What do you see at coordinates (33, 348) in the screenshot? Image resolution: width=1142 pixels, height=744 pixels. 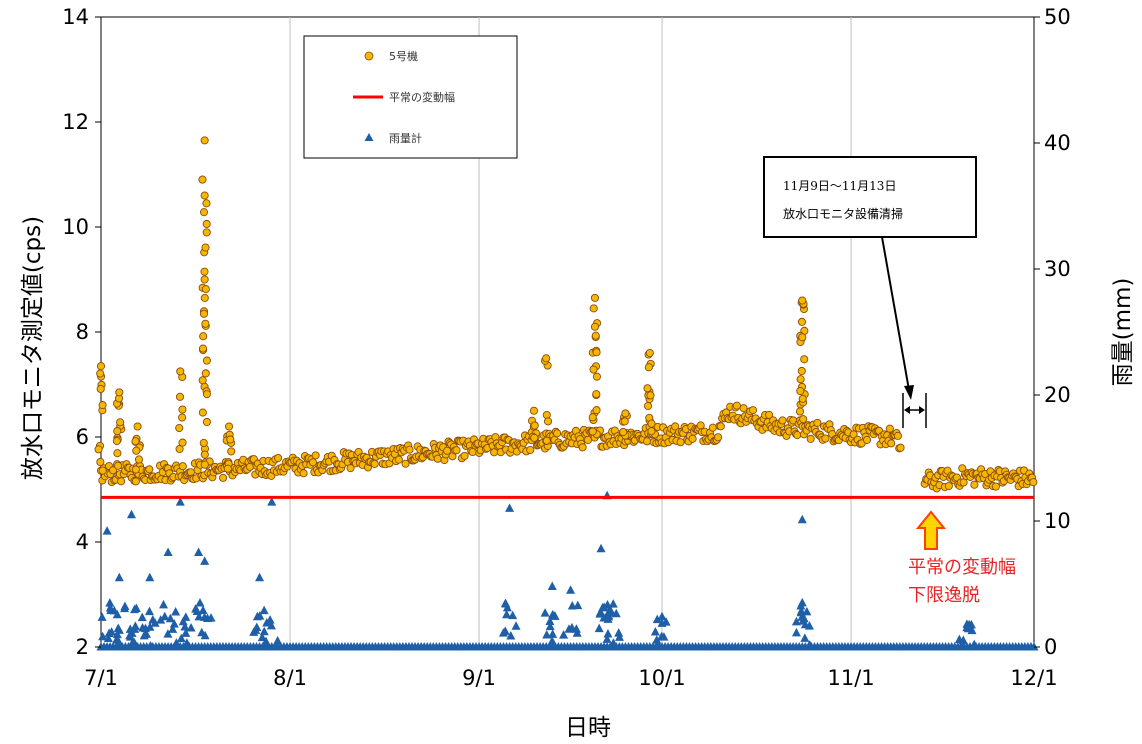 I see `y-left-axis-title: 放水口モニタ測定値(cps)` at bounding box center [33, 348].